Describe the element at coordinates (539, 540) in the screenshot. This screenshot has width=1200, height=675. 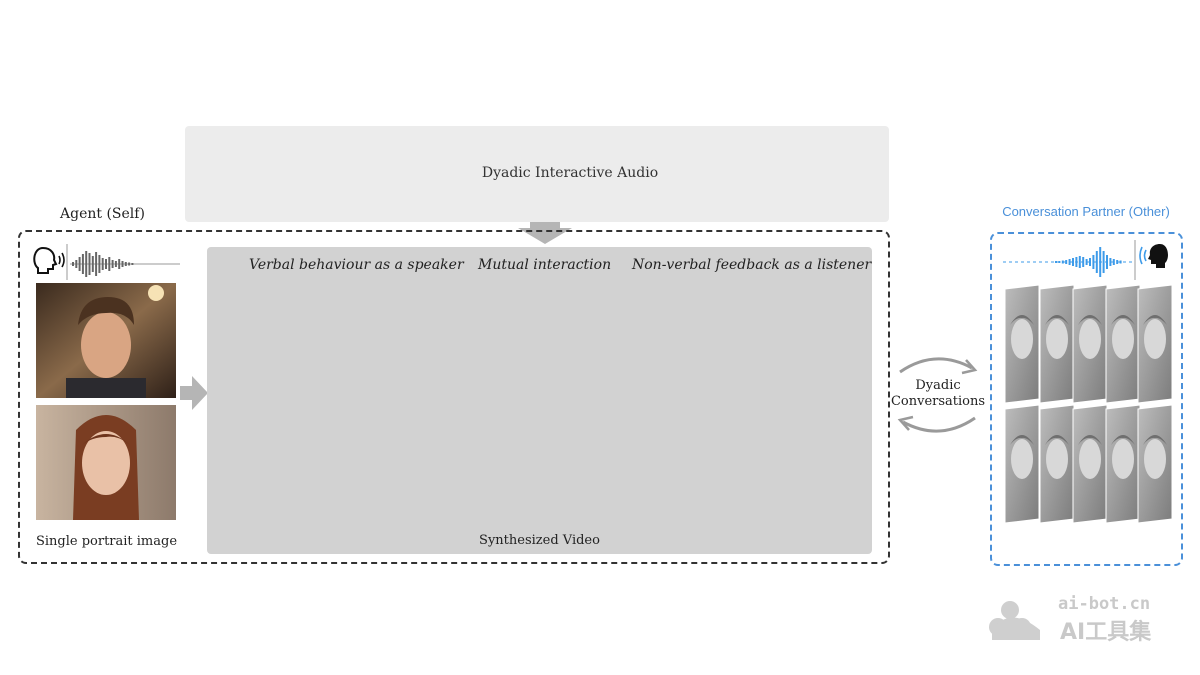
I see `video-caption: Synthesized Video` at that location.